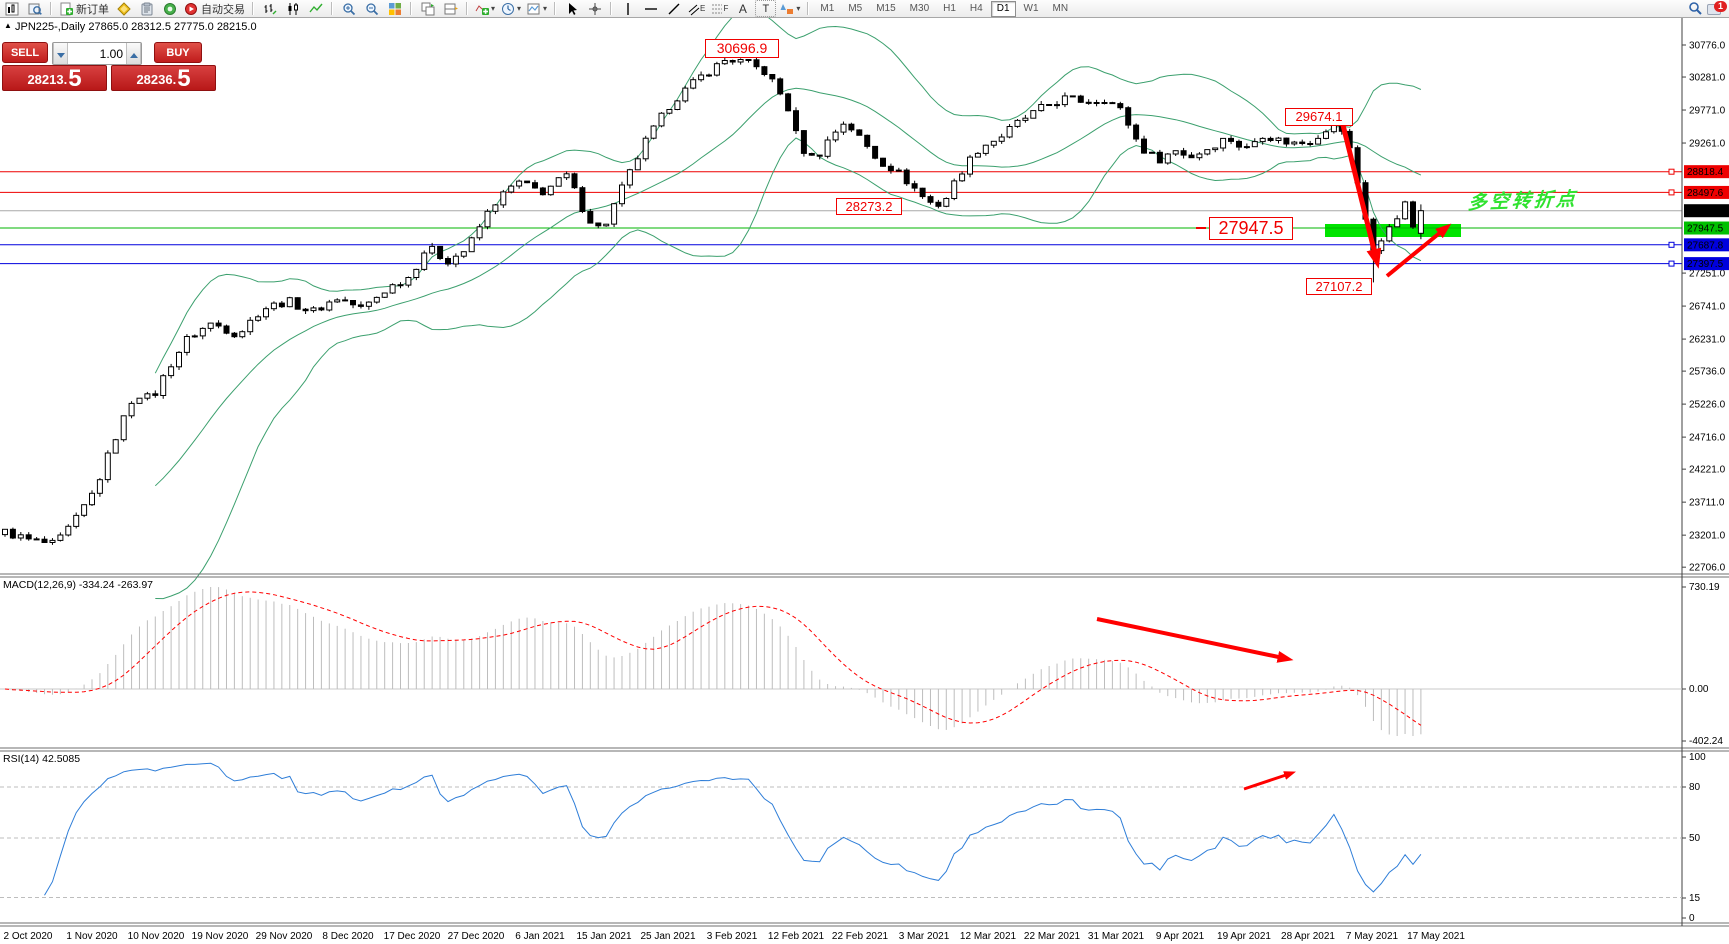 This screenshot has height=944, width=1729. What do you see at coordinates (1707, 274) in the screenshot?
I see `svg-text: 27251.0` at bounding box center [1707, 274].